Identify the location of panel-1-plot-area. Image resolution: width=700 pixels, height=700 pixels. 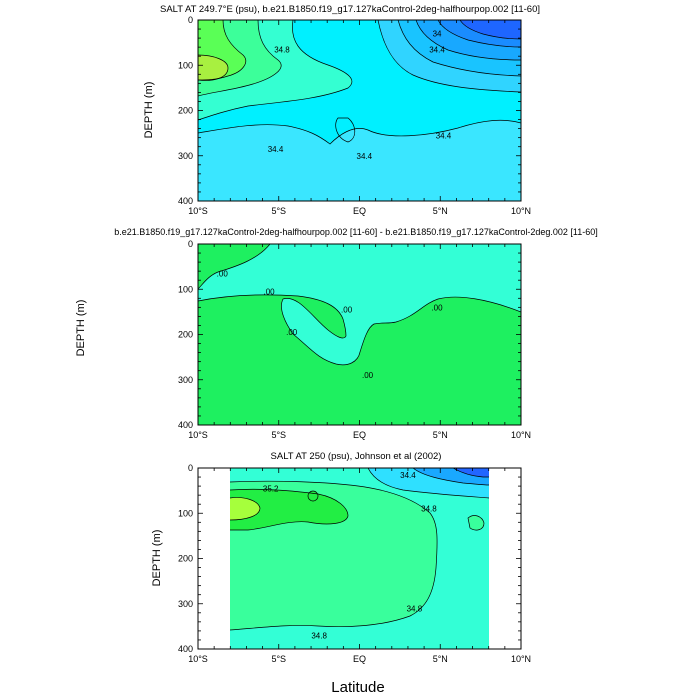
(359, 110).